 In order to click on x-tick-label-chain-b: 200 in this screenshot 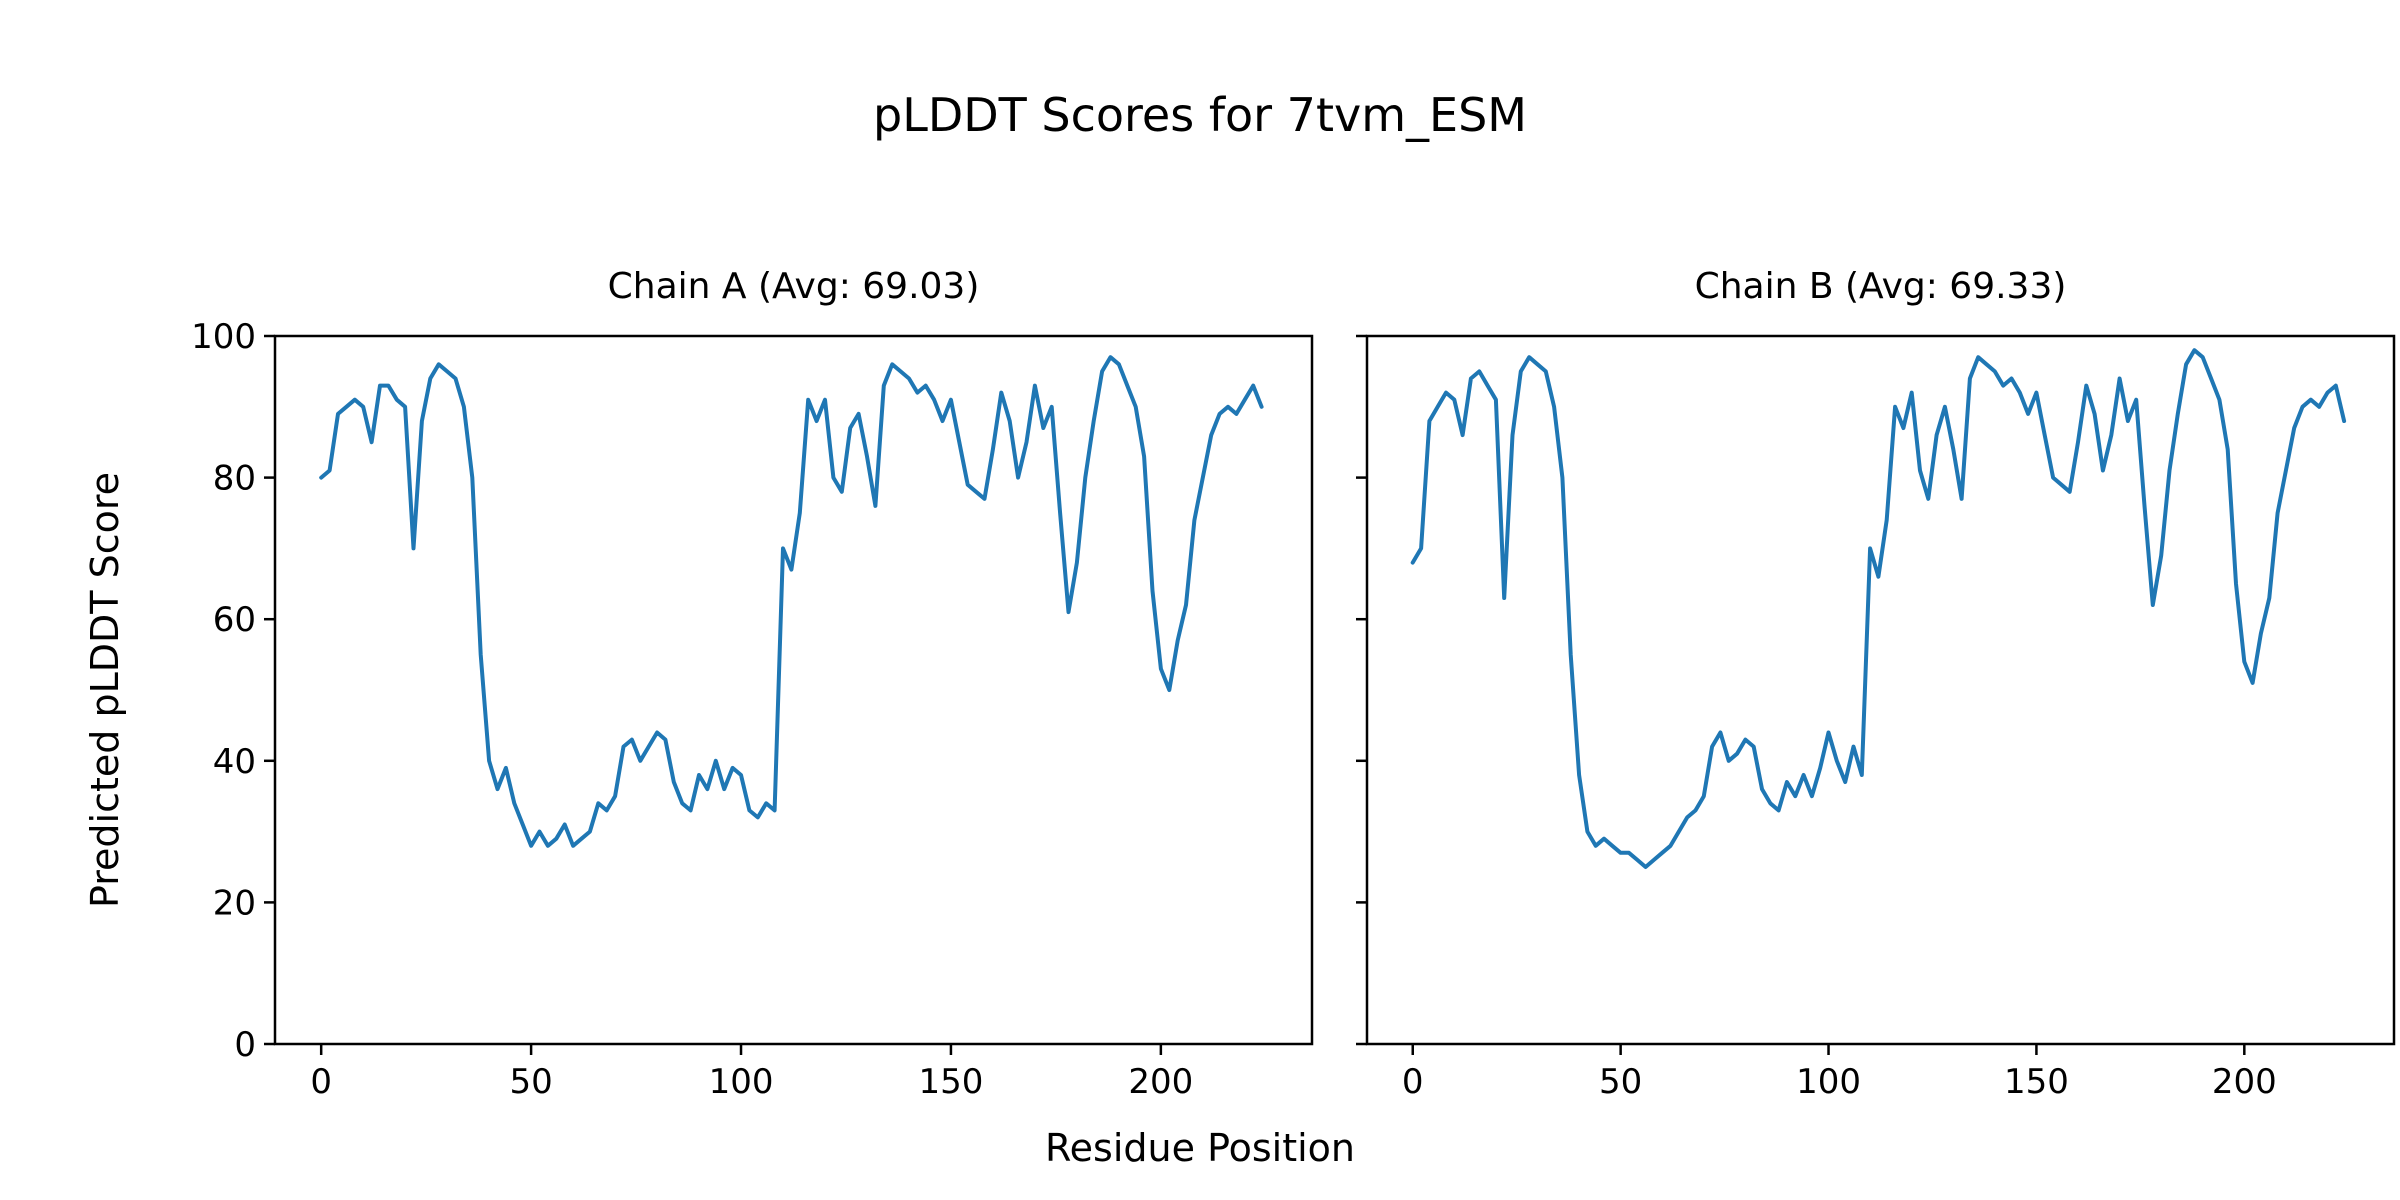, I will do `click(2244, 1082)`.